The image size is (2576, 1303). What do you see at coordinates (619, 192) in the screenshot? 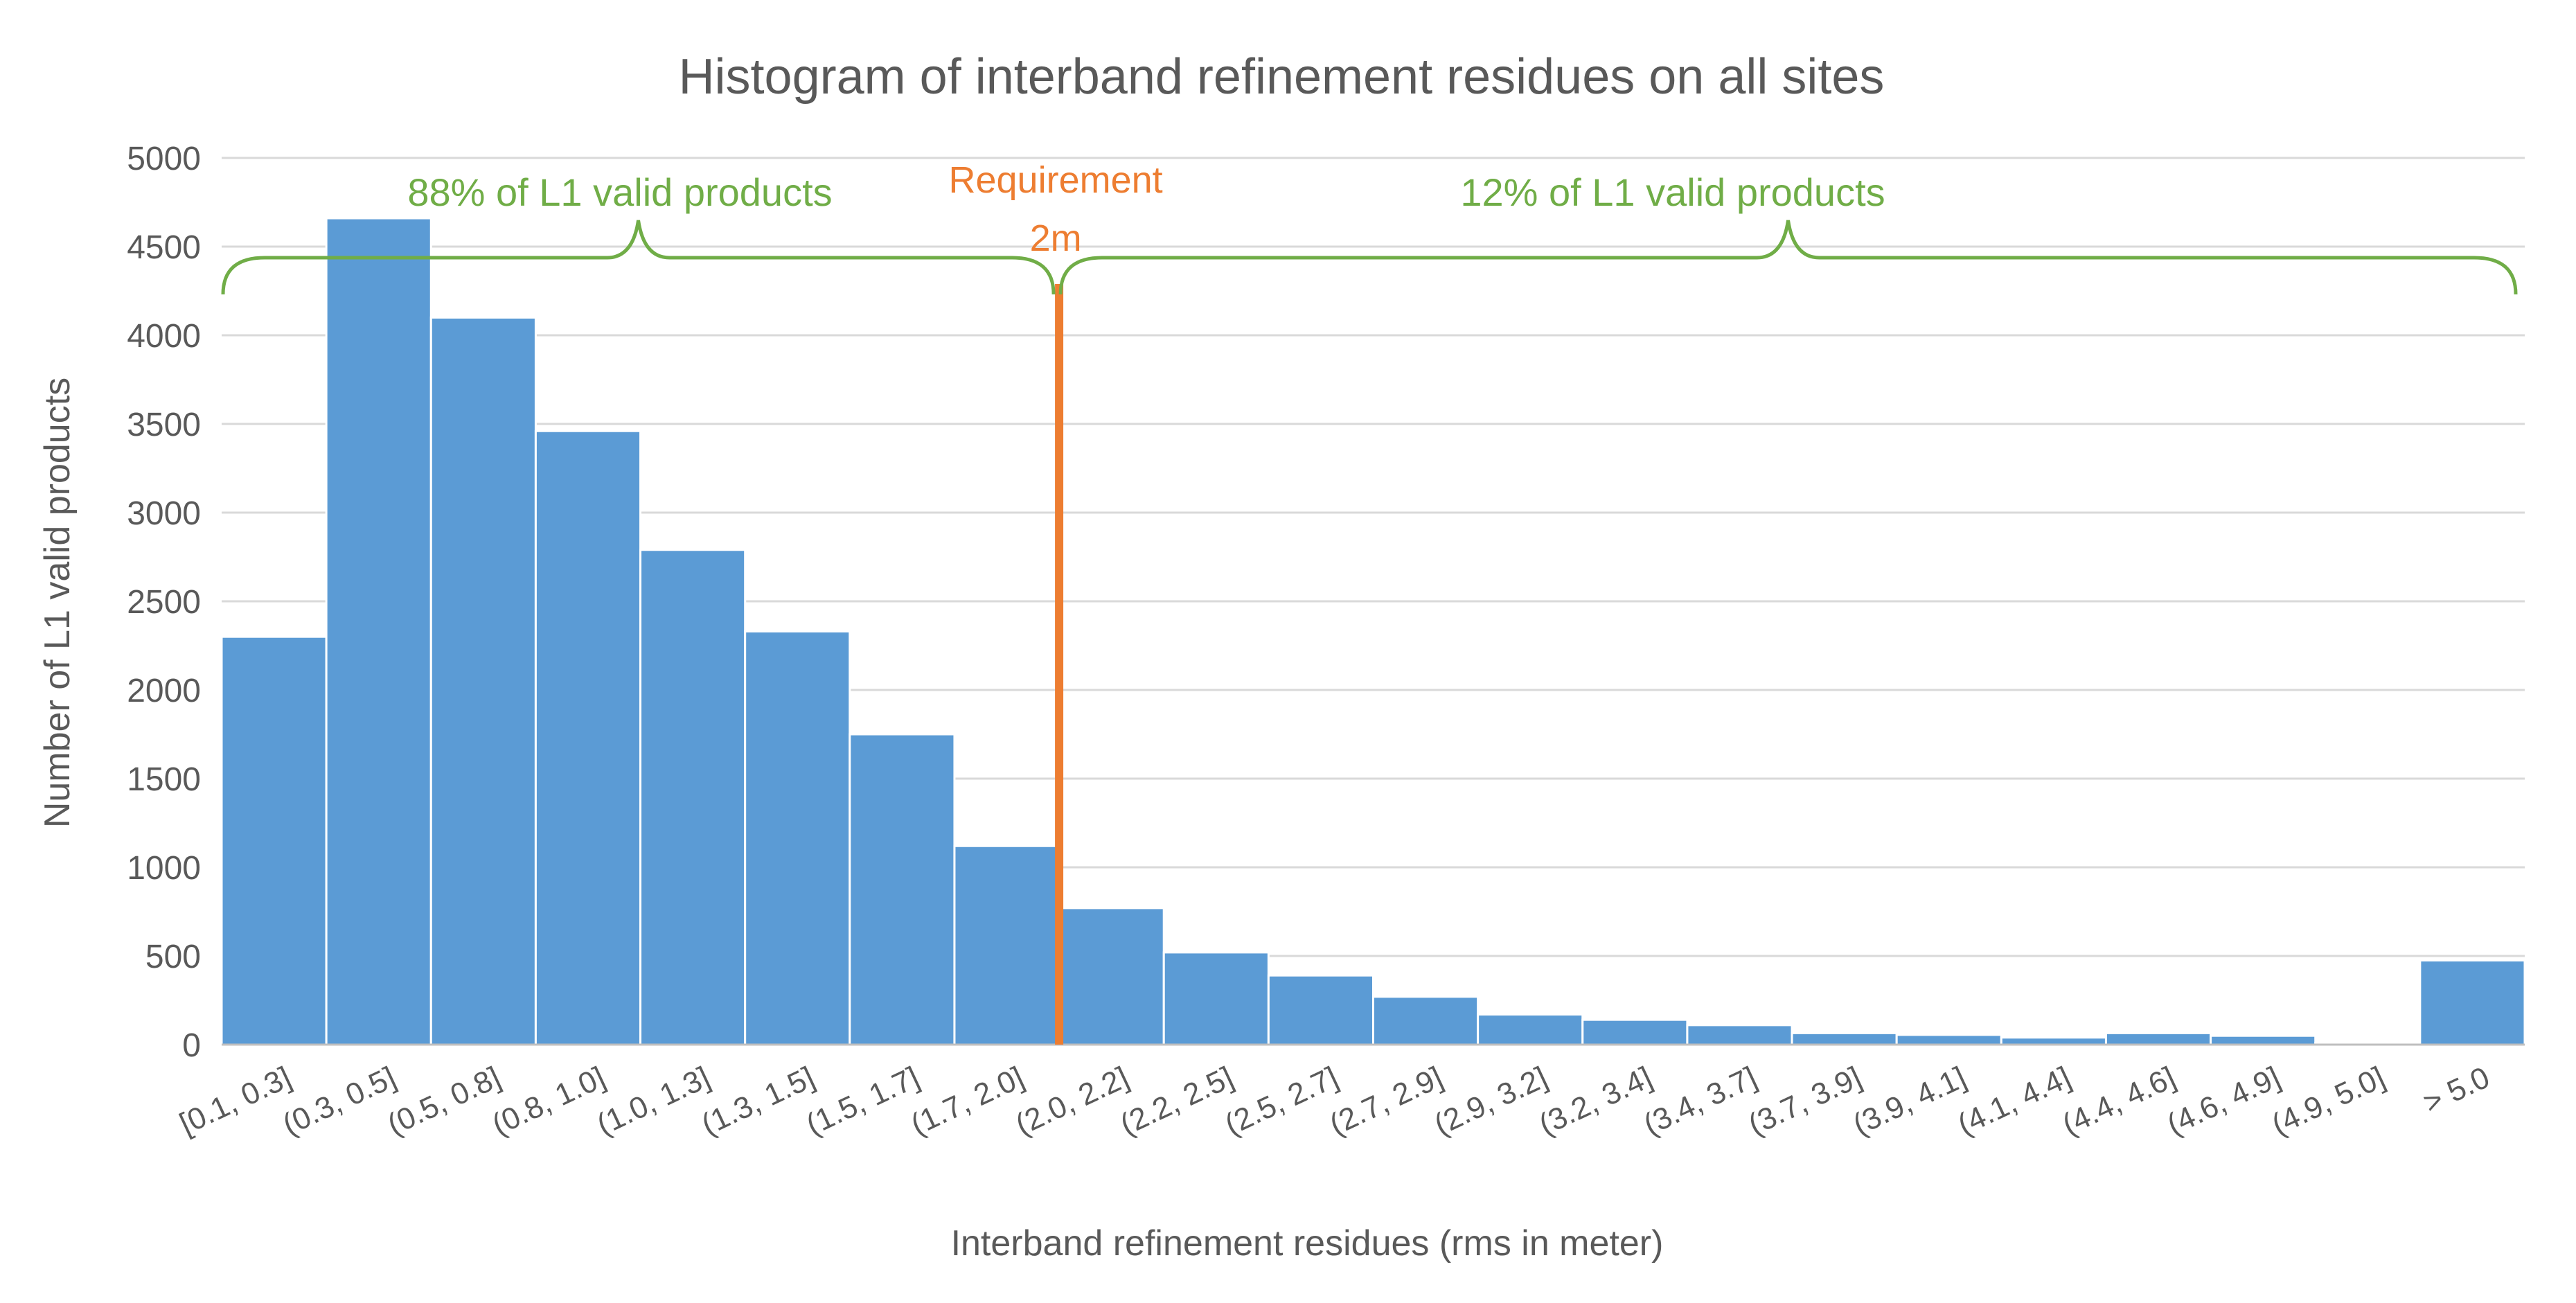
I see `annotation-label: 88% of L1 valid products` at bounding box center [619, 192].